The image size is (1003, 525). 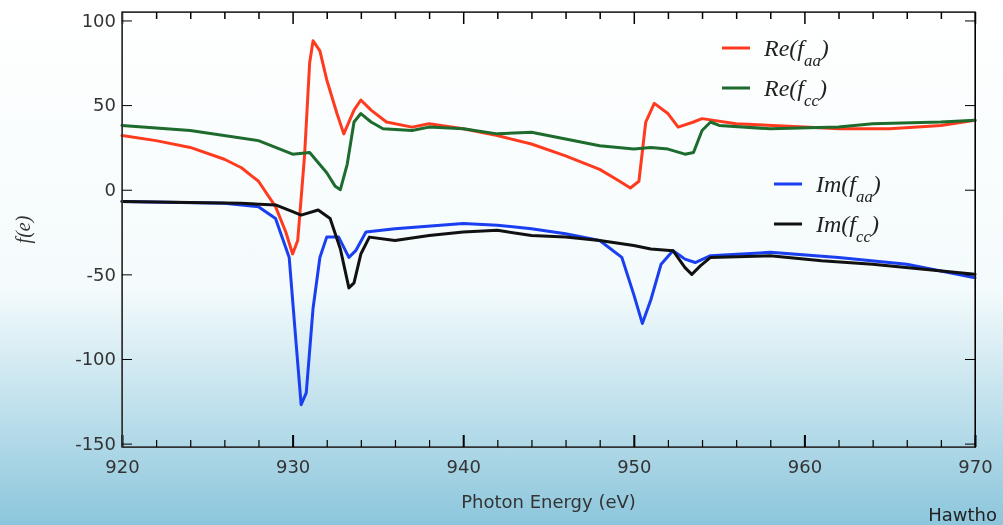 I want to click on y-tick-label: 50, so click(x=104, y=105).